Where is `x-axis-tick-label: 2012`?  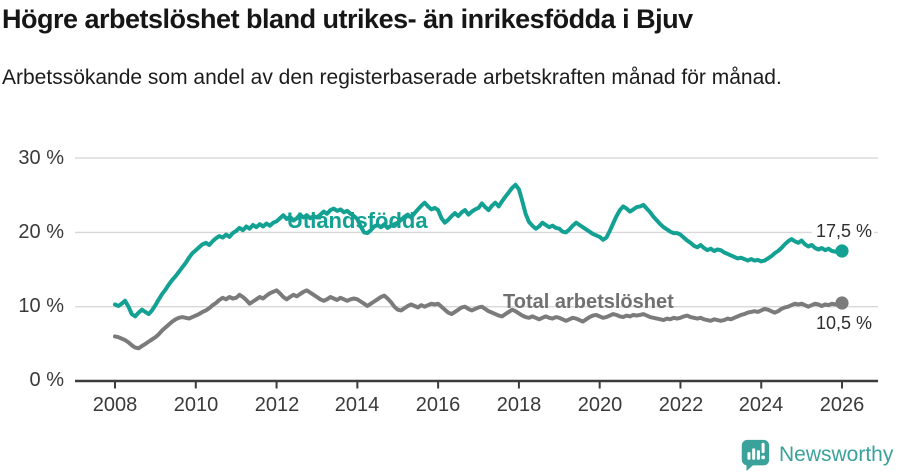
x-axis-tick-label: 2012 is located at coordinates (277, 405).